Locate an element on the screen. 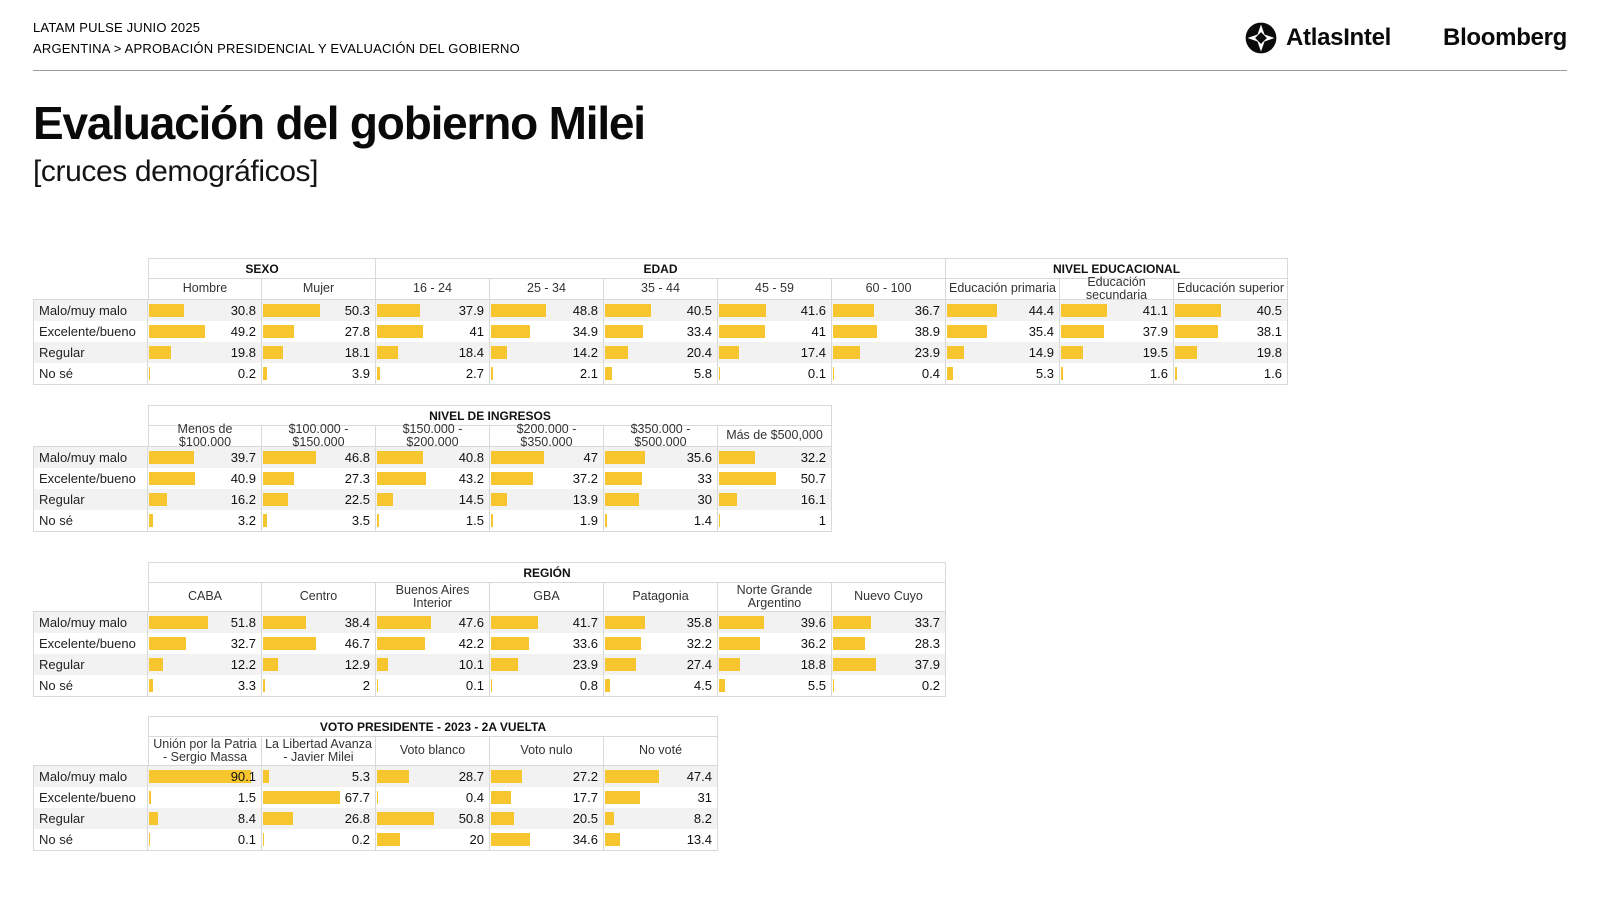  value-label: 43.2 is located at coordinates (471, 478).